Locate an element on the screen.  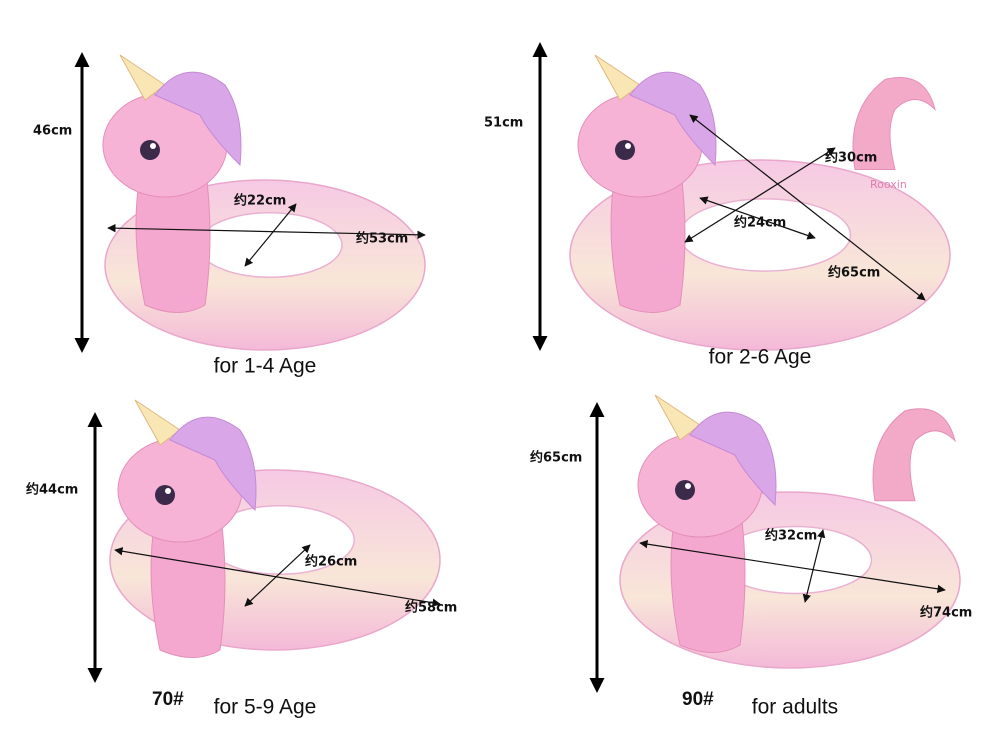
inner-label: 约22cm is located at coordinates (260, 201).